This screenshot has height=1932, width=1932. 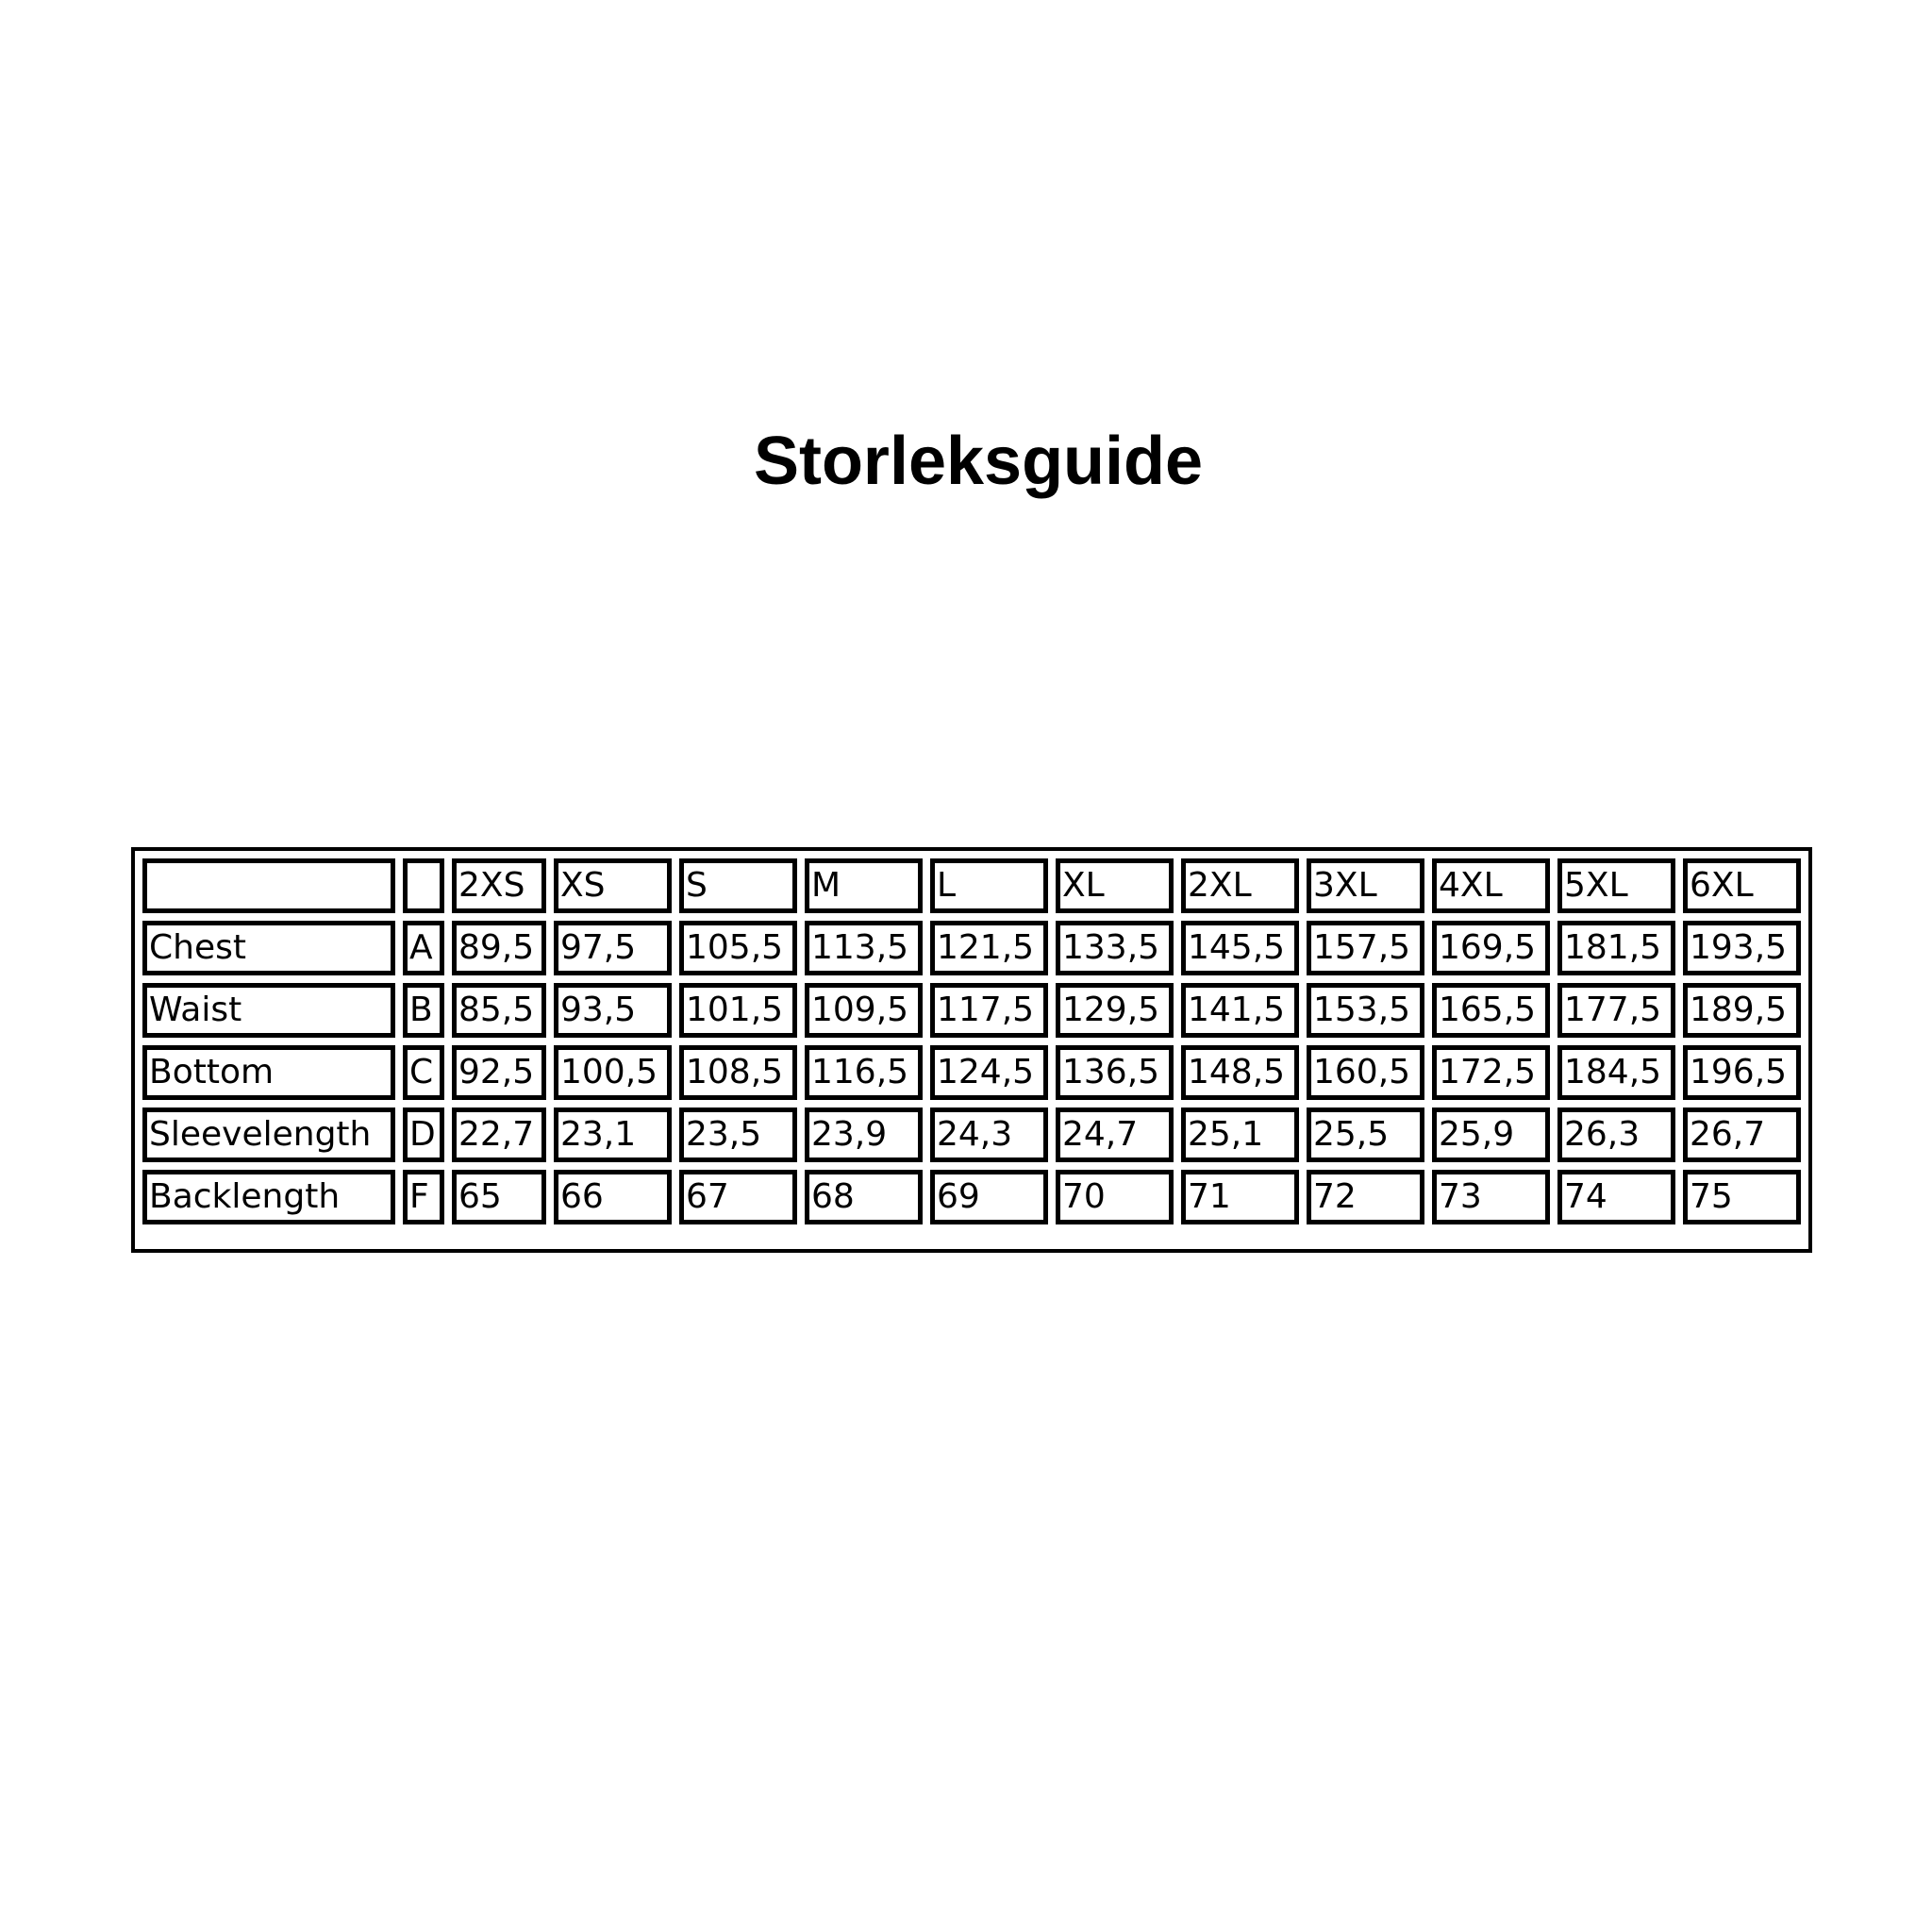 What do you see at coordinates (1616, 1135) in the screenshot?
I see `measurement-value: 26,3` at bounding box center [1616, 1135].